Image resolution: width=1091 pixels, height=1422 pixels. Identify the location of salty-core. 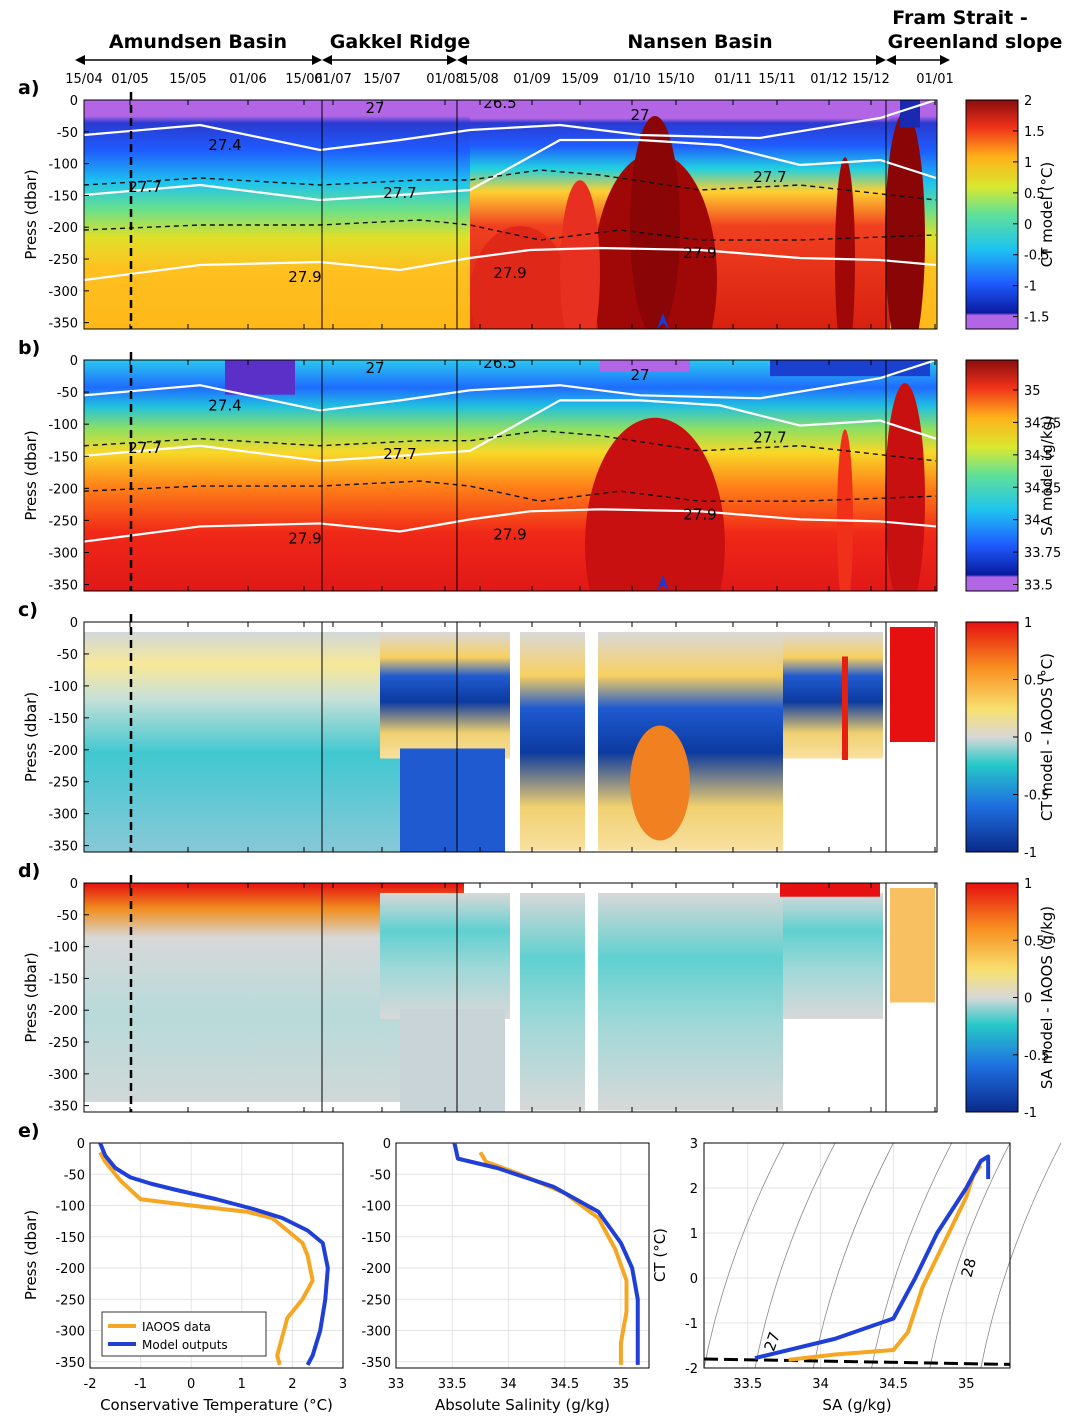
(655, 504).